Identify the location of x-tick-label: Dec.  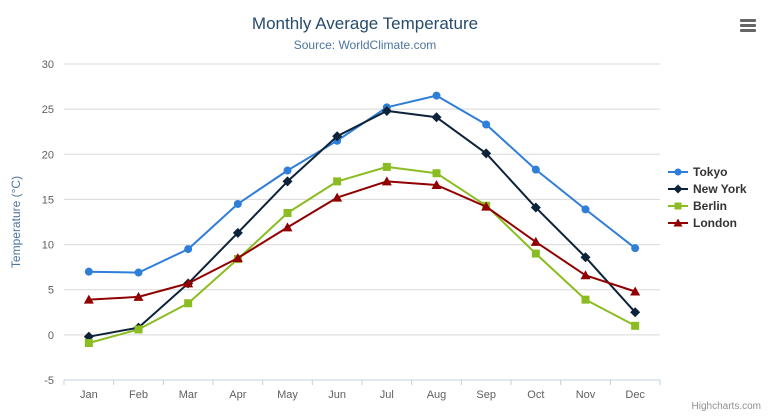
(635, 395).